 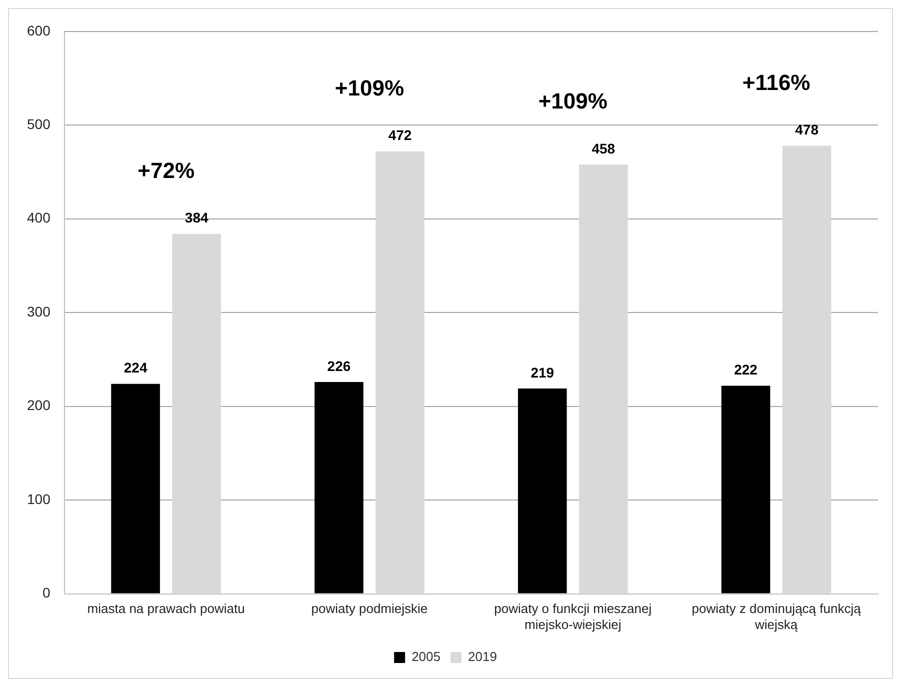 I want to click on y-tick-label: 400, so click(x=39, y=218).